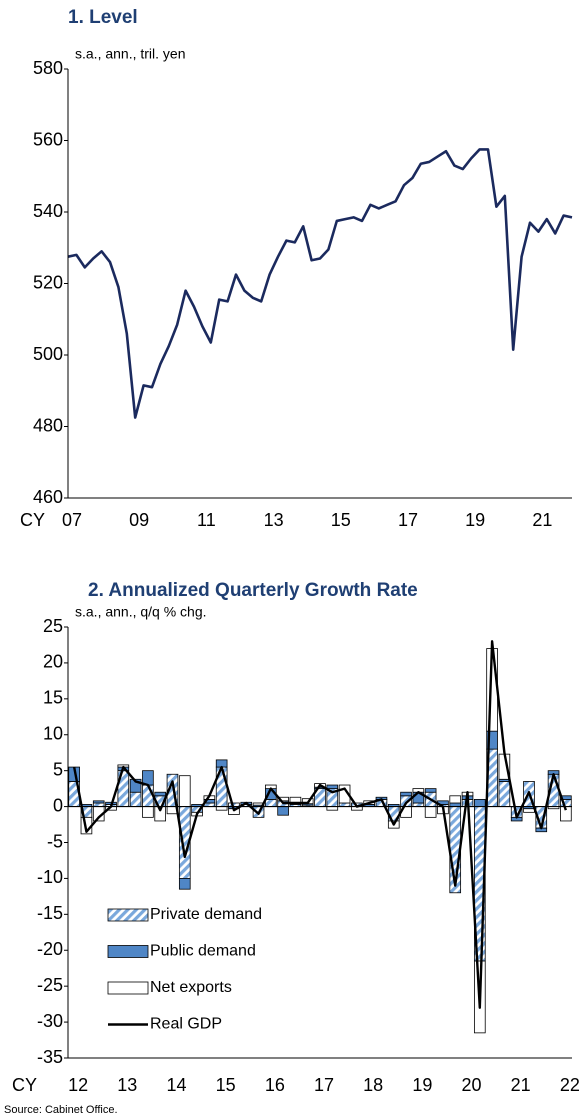  Describe the element at coordinates (570, 1085) in the screenshot. I see `x-tick-label: 22` at that location.